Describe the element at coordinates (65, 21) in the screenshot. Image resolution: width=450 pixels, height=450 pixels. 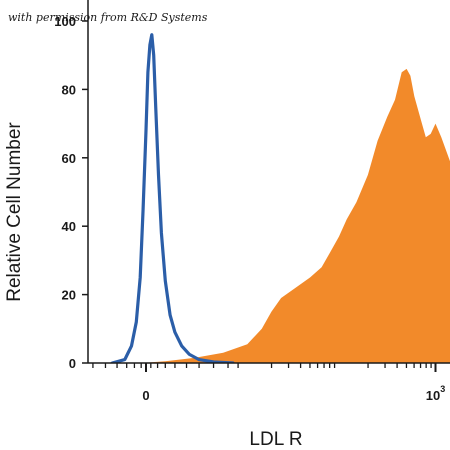
I see `y-tick-label: 100` at that location.